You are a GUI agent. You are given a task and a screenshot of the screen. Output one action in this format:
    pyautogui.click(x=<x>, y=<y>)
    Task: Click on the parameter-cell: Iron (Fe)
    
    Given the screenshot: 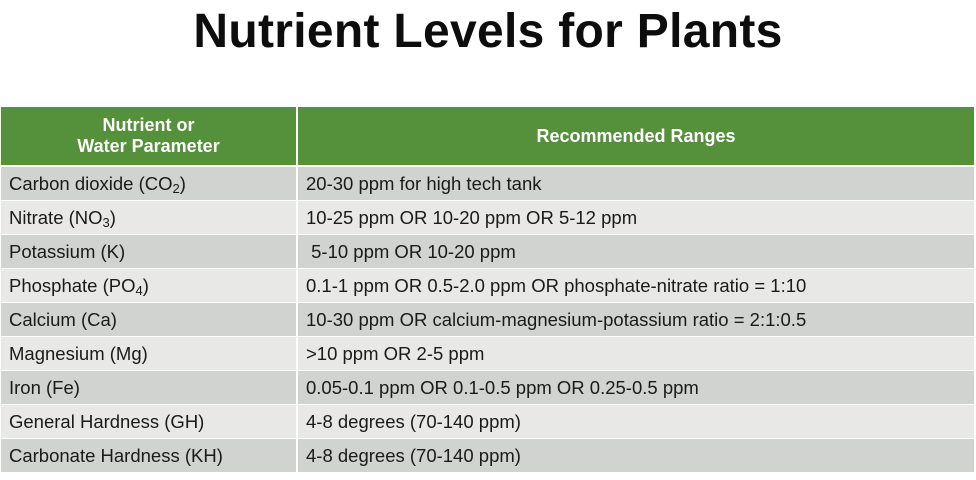 What is the action you would take?
    pyautogui.click(x=149, y=387)
    